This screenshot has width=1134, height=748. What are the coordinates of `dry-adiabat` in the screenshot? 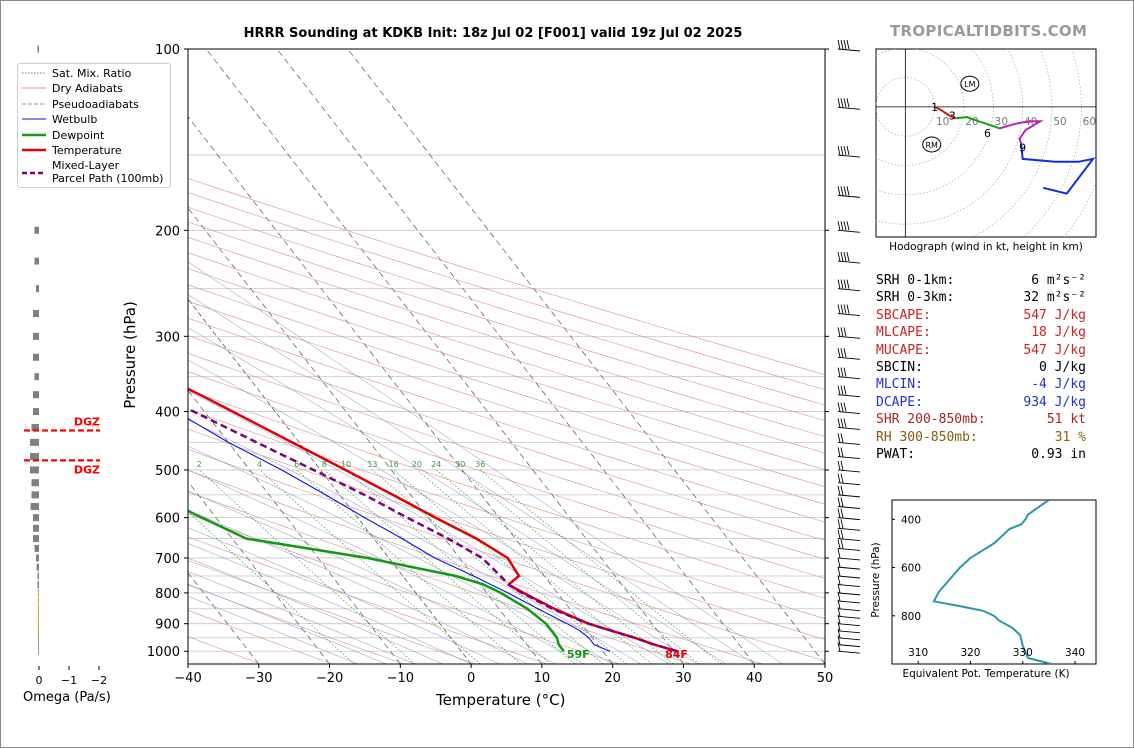 It's located at (260, 636).